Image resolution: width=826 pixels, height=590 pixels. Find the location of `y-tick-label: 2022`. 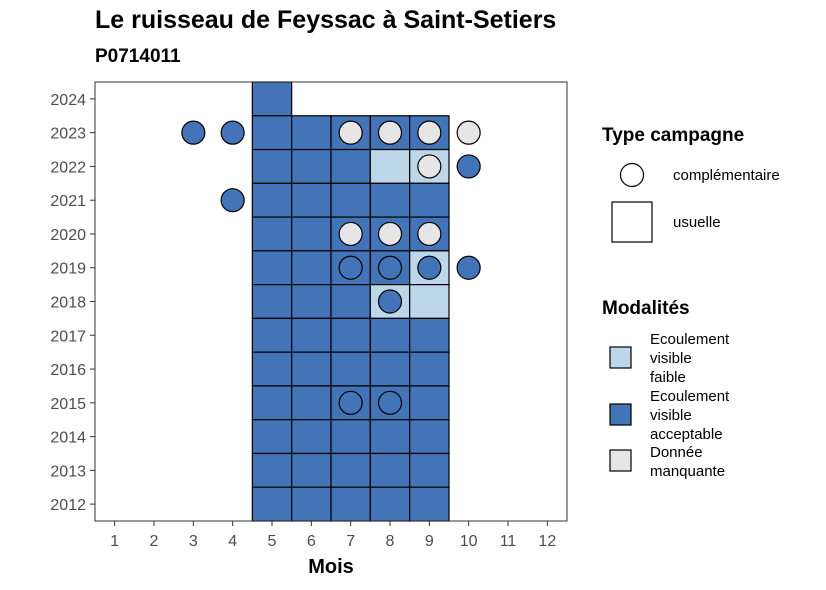

y-tick-label: 2022 is located at coordinates (68, 167).